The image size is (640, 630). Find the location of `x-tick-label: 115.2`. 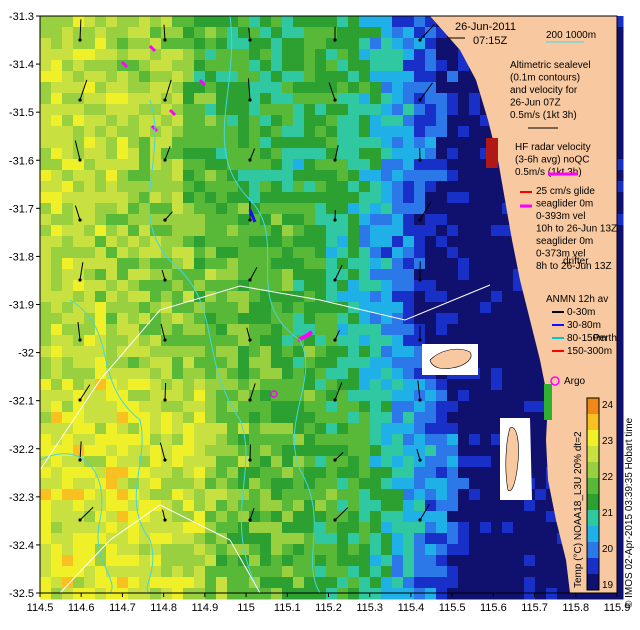

x-tick-label: 115.2 is located at coordinates (328, 608).